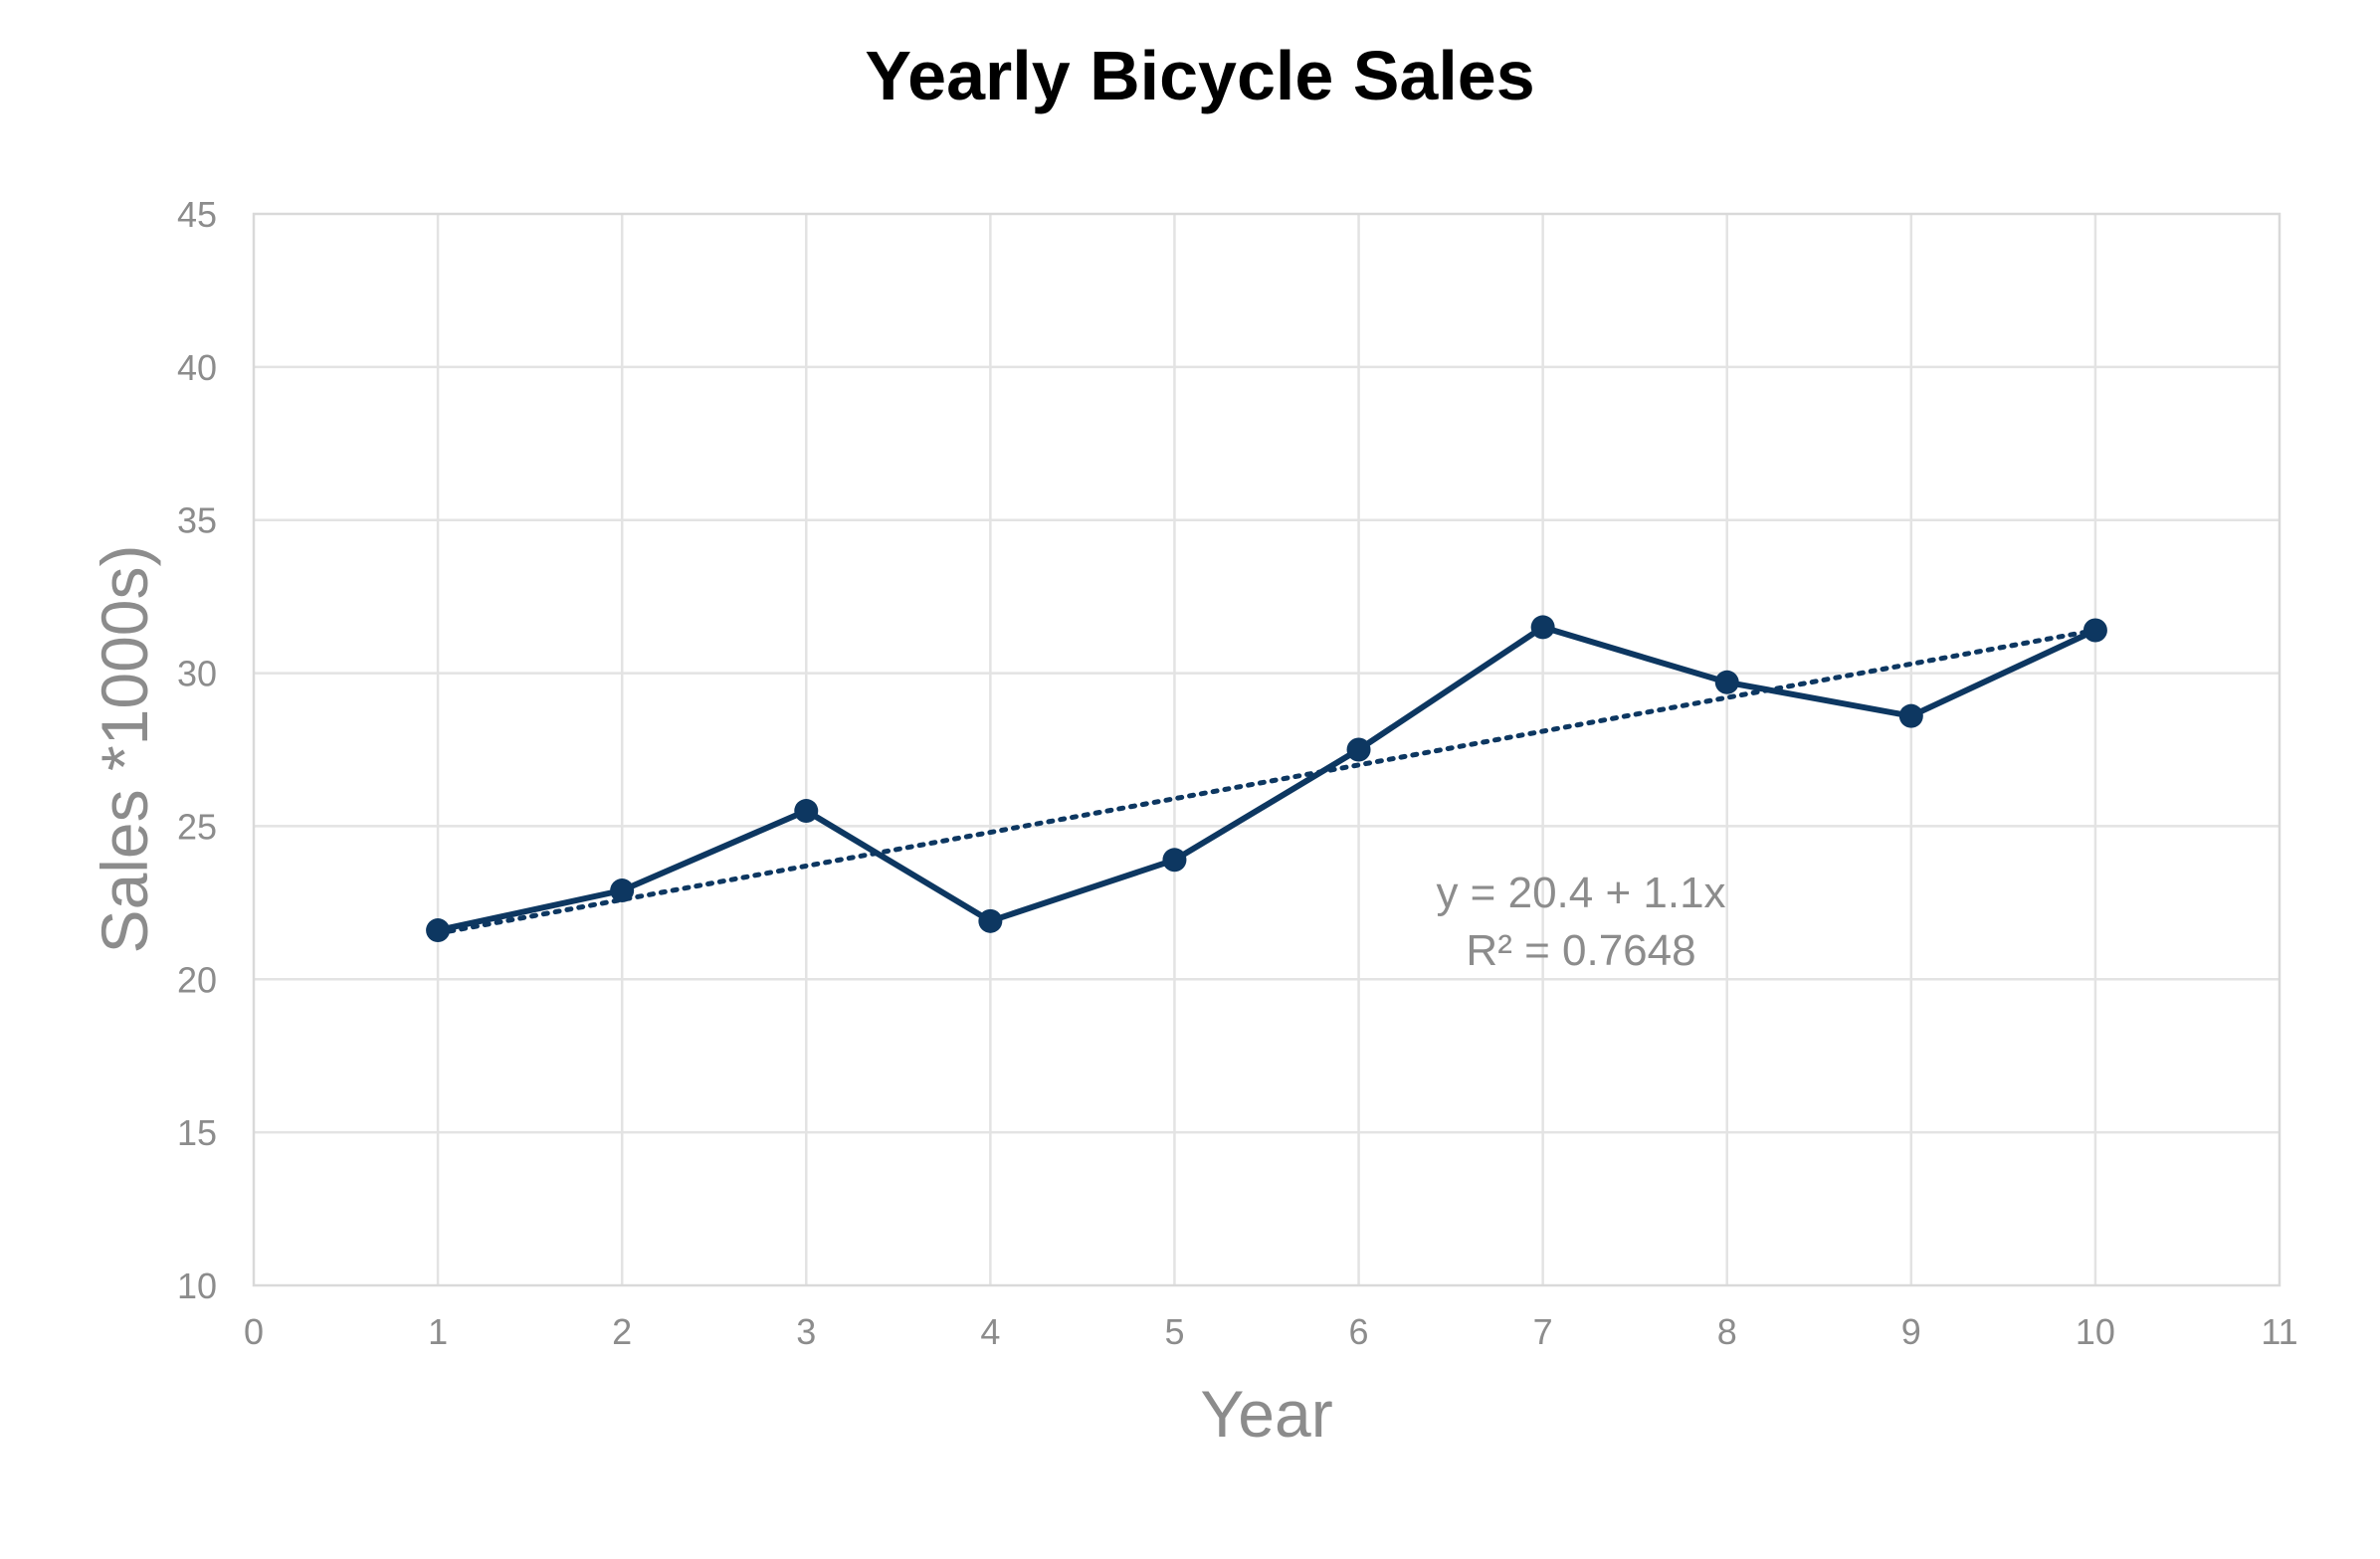 This screenshot has width=2380, height=1559. What do you see at coordinates (197, 367) in the screenshot?
I see `y-tick-label: 40` at bounding box center [197, 367].